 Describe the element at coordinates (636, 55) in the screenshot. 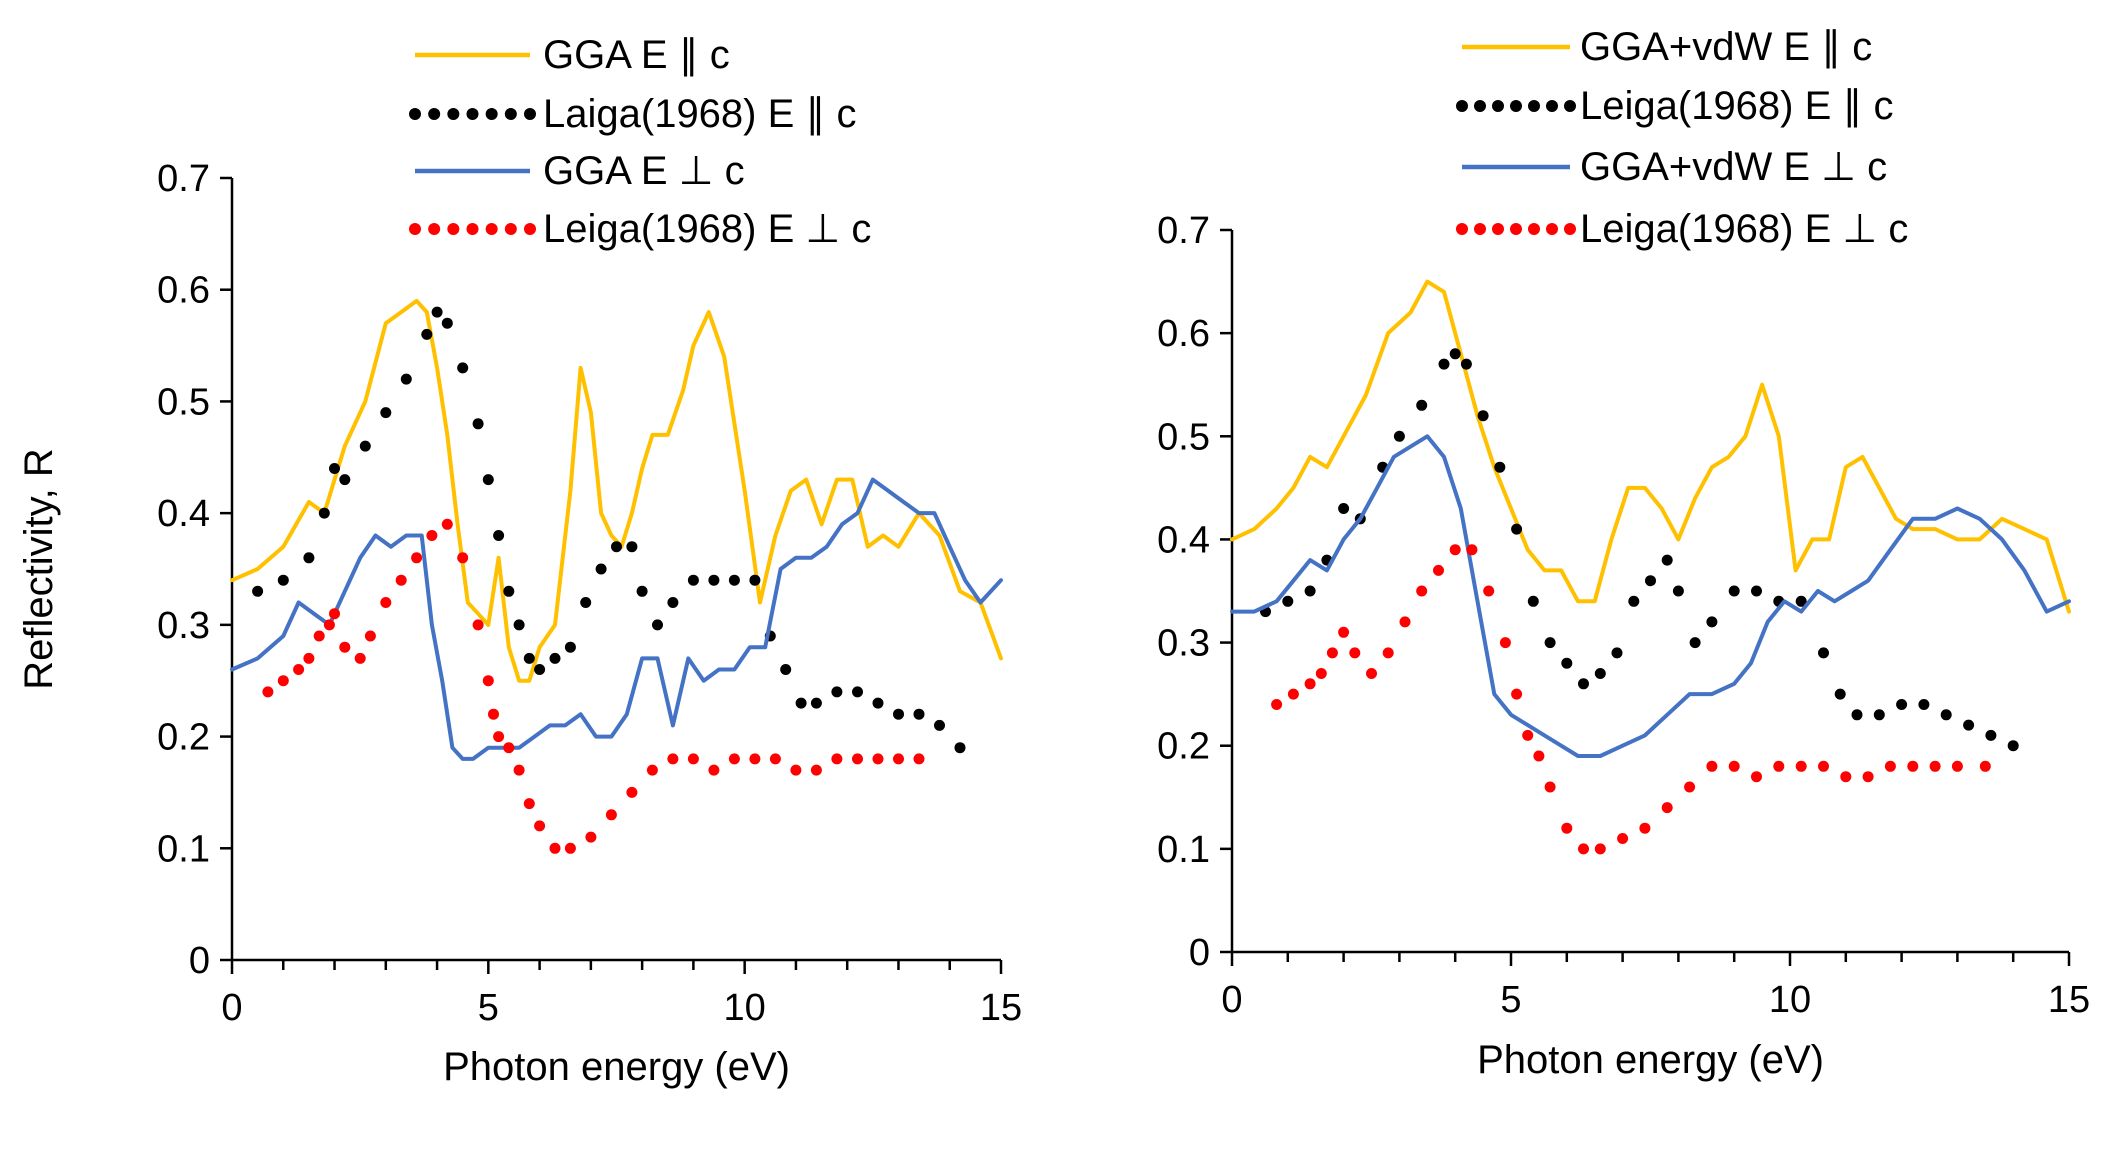

I see `legend-label: GGA E ∥ c` at that location.